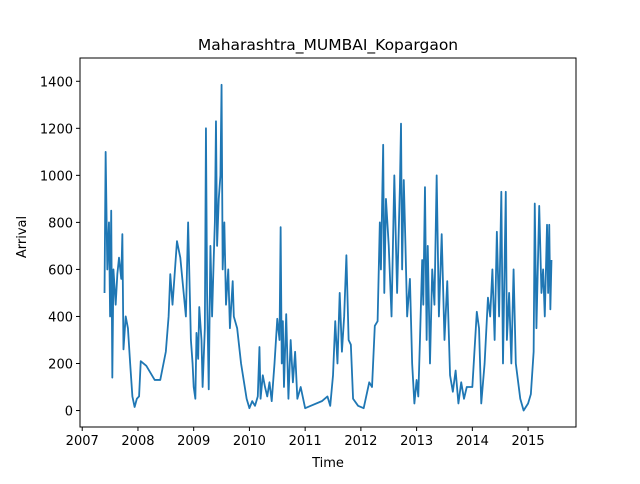 Image resolution: width=640 pixels, height=484 pixels. What do you see at coordinates (360, 441) in the screenshot?
I see `x-tick-label: 2012` at bounding box center [360, 441].